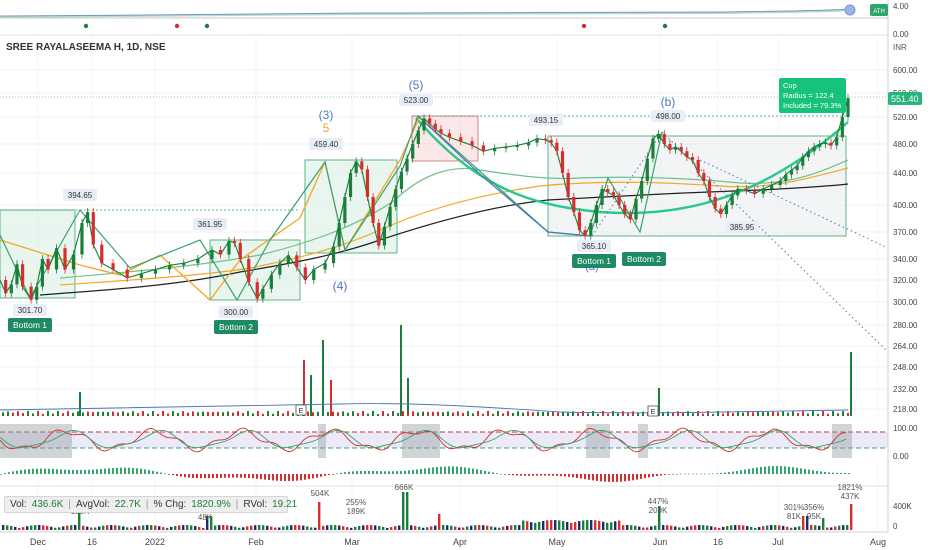 Image resolution: width=932 pixels, height=550 pixels. I want to click on avgvol-value: 22.7K, so click(127, 504).